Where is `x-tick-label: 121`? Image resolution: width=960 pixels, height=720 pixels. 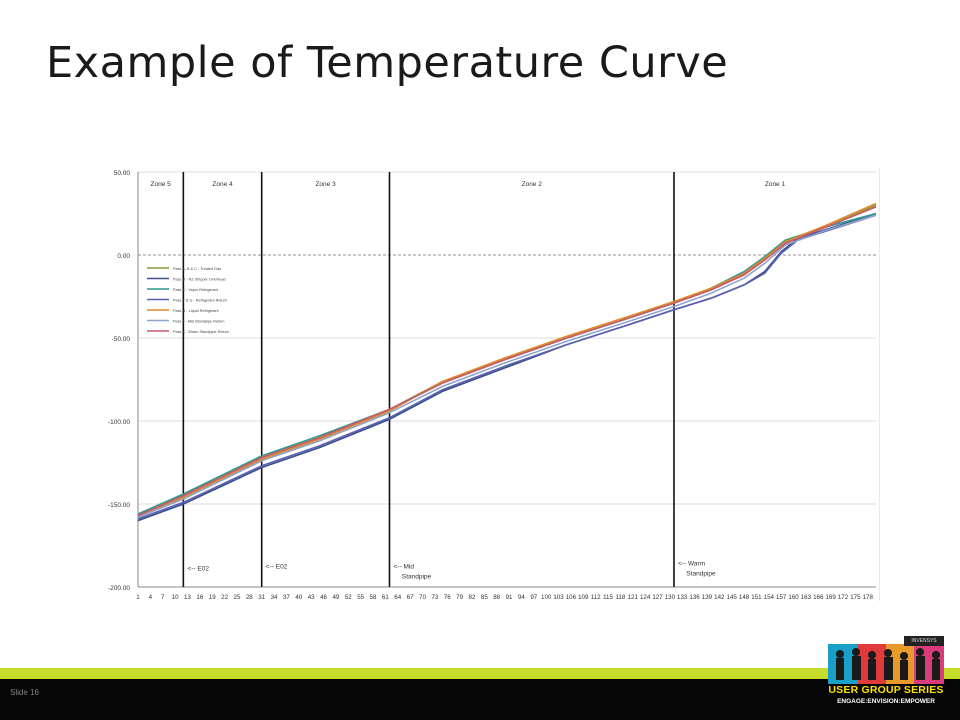 x-tick-label: 121 is located at coordinates (633, 597).